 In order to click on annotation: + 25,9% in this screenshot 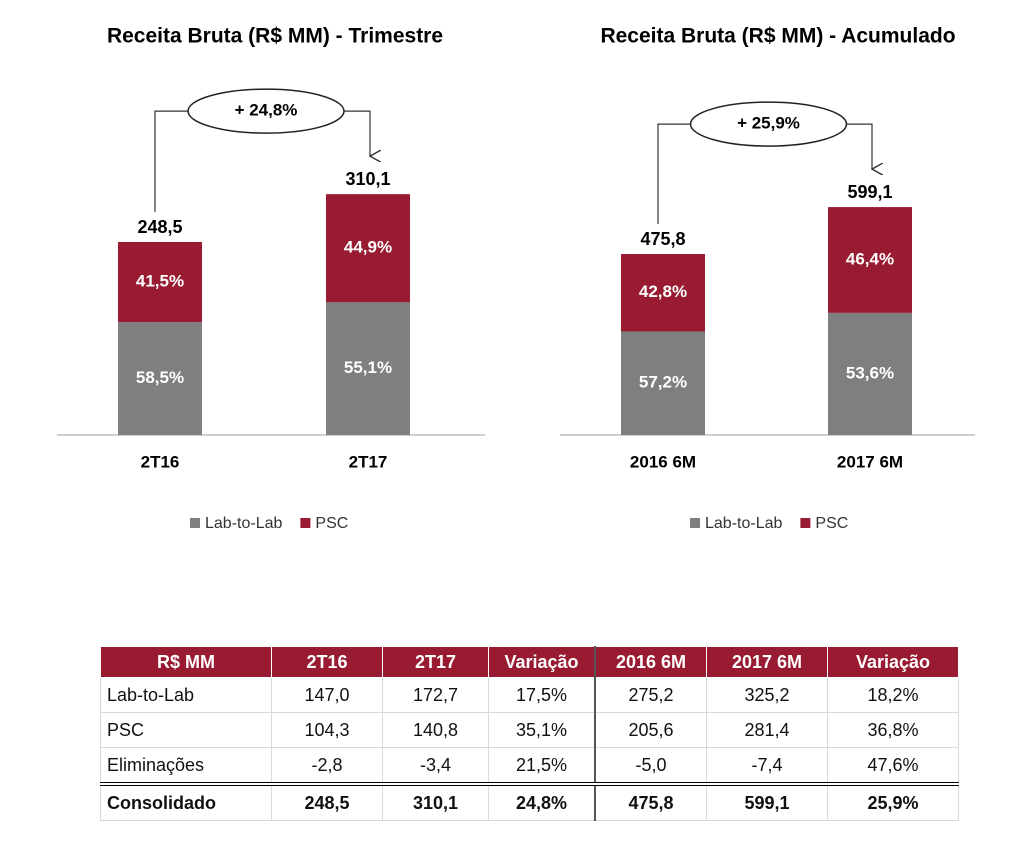, I will do `click(768, 123)`.